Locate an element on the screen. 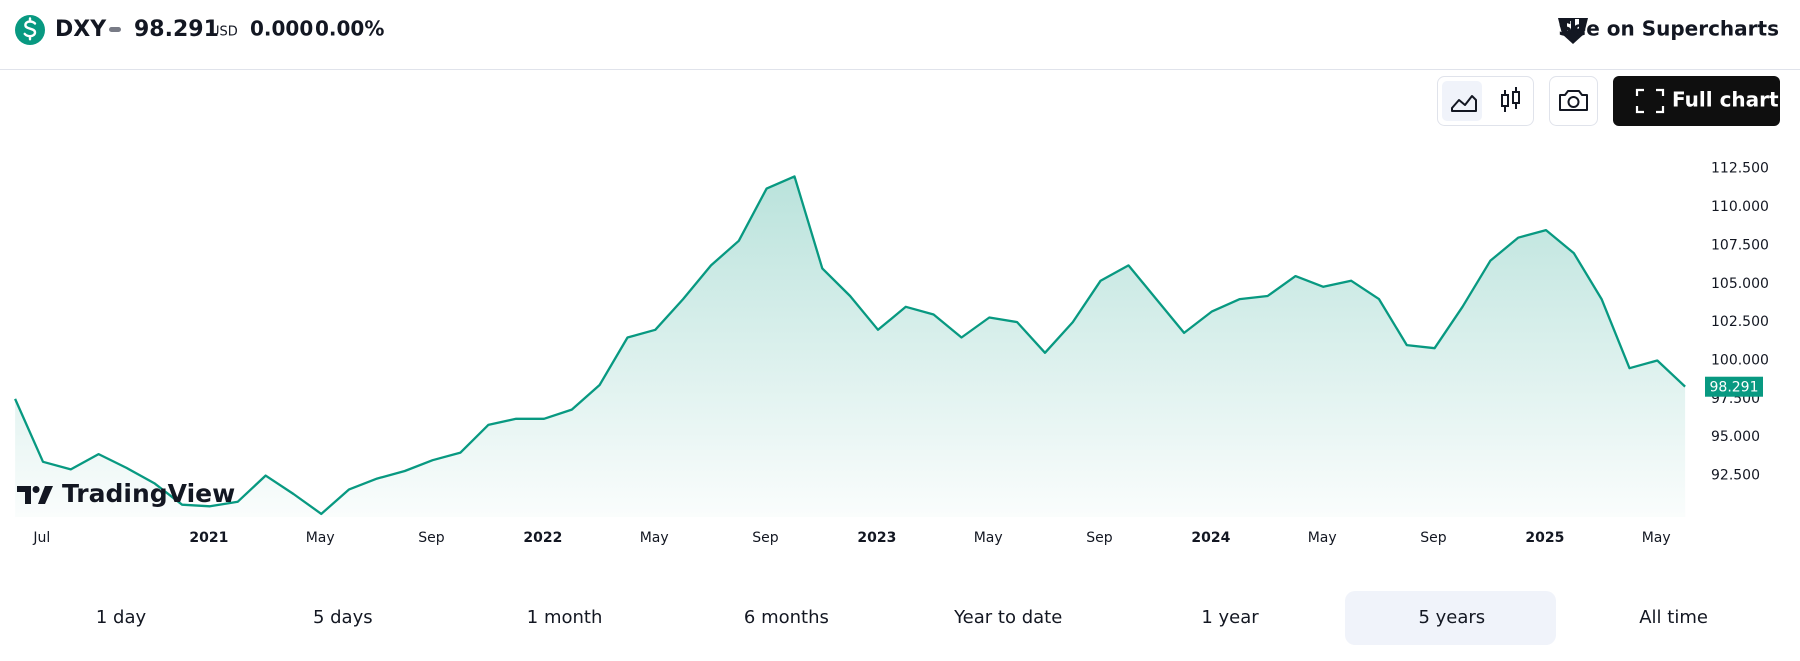 This screenshot has height=661, width=1800. range-button: 1 year is located at coordinates (1230, 617).